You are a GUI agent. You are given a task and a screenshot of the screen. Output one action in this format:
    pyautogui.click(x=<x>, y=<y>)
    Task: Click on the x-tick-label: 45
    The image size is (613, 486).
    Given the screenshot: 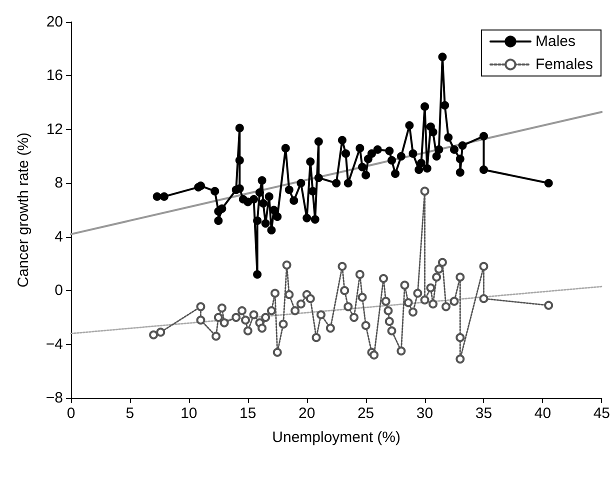 What is the action you would take?
    pyautogui.click(x=601, y=413)
    